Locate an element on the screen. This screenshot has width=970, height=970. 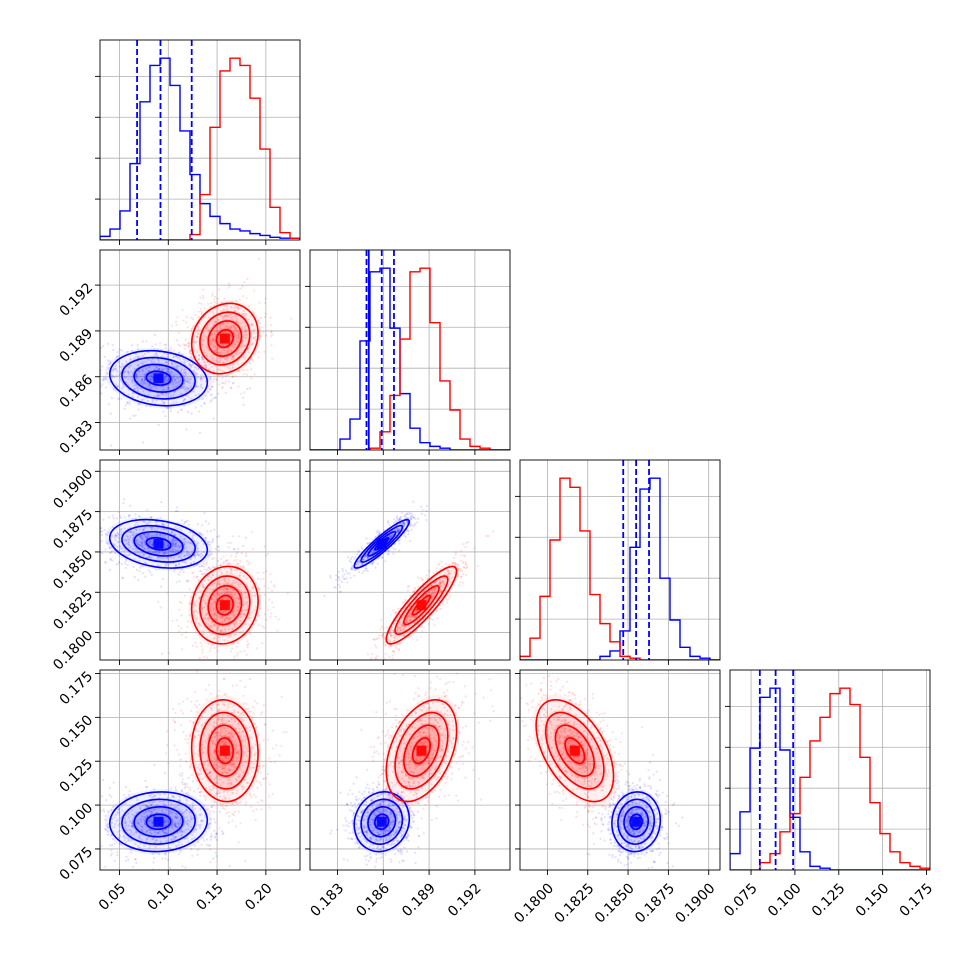
histogram-series-group is located at coordinates (200, 140).